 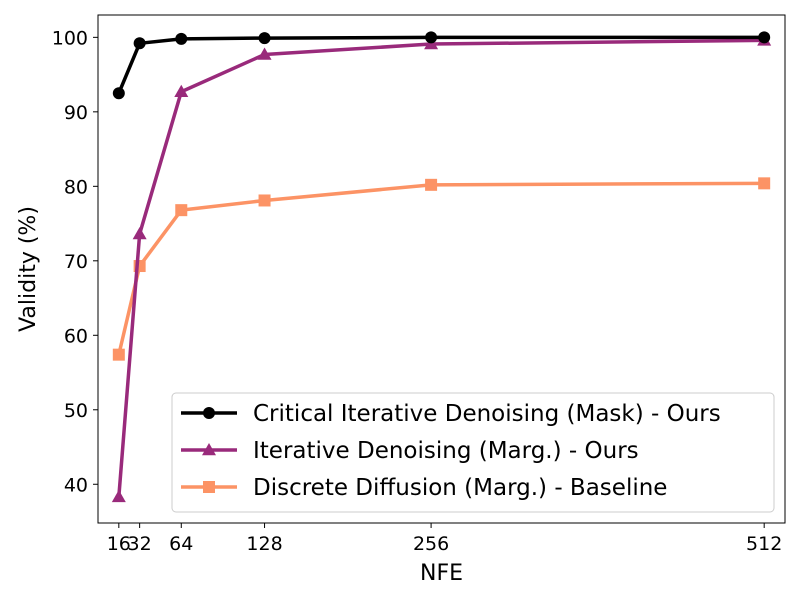 I want to click on y-tick-label: 90, so click(x=76, y=113).